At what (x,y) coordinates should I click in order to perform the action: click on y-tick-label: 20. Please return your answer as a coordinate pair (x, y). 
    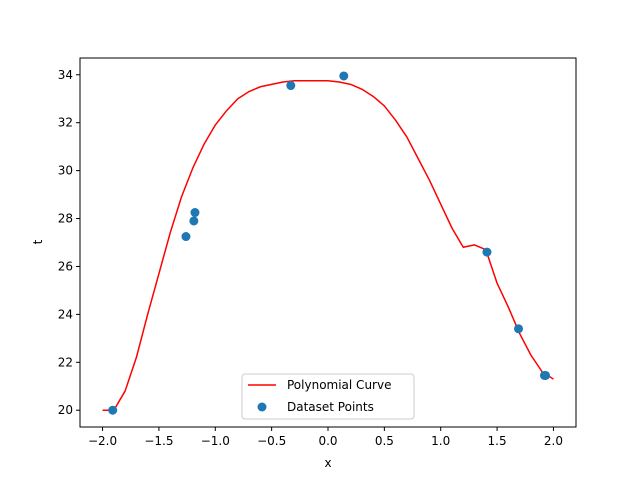
    Looking at the image, I should click on (65, 410).